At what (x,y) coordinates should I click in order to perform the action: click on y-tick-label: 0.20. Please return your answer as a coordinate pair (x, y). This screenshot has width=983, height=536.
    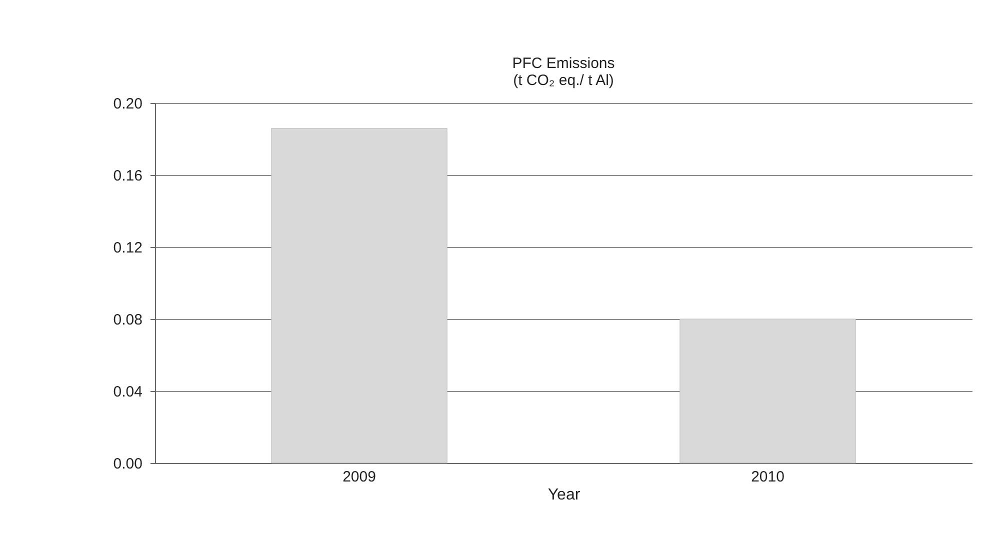
    Looking at the image, I should click on (127, 104).